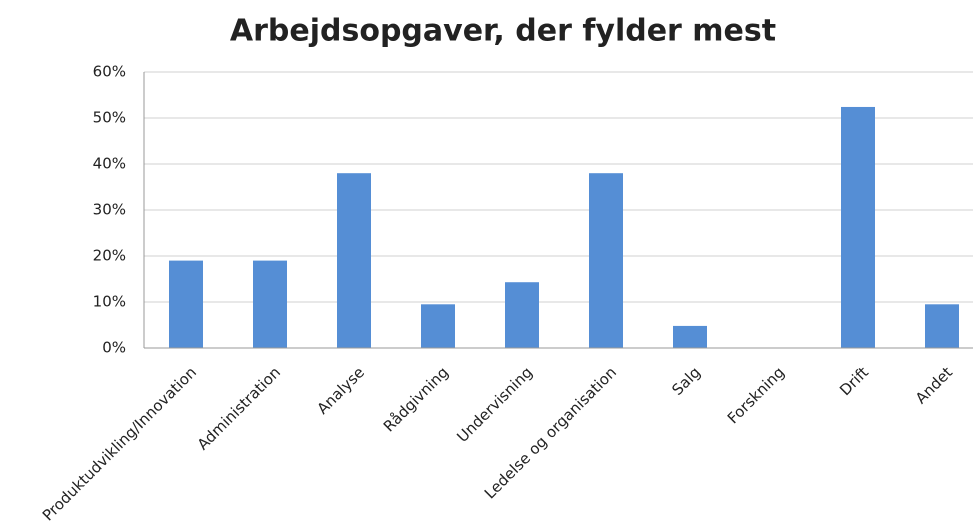 This screenshot has width=973, height=526. I want to click on x-tick-label: Administration, so click(239, 408).